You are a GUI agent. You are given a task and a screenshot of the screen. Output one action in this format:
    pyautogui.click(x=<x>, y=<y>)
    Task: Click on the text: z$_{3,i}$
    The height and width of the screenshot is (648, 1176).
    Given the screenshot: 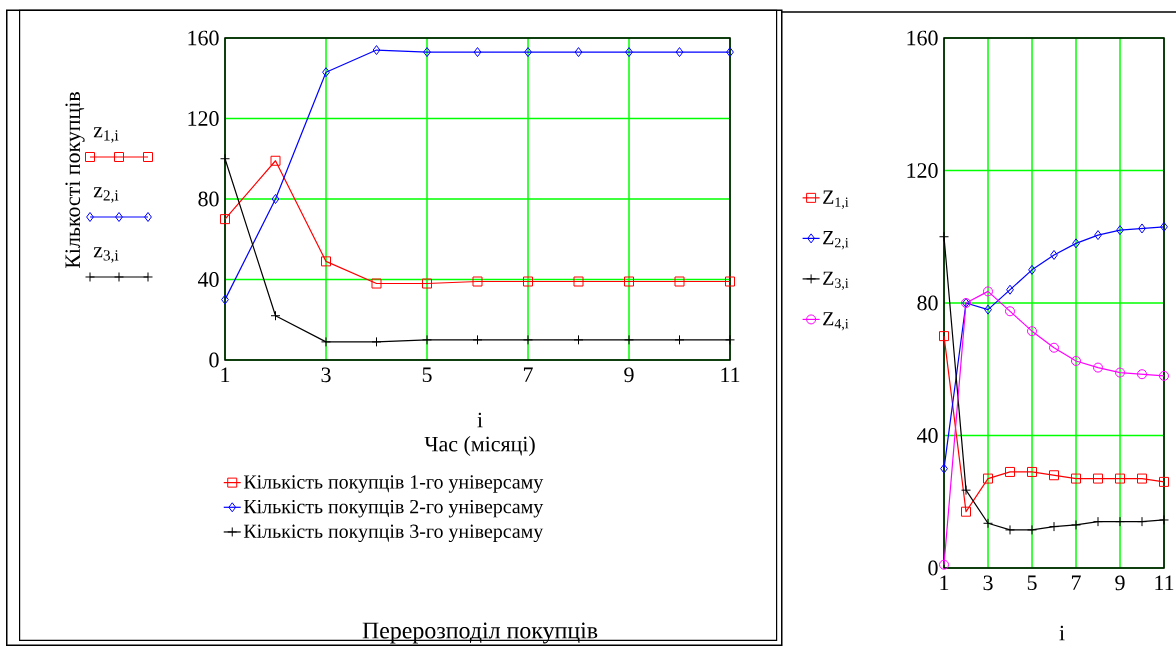 What is the action you would take?
    pyautogui.click(x=106, y=255)
    